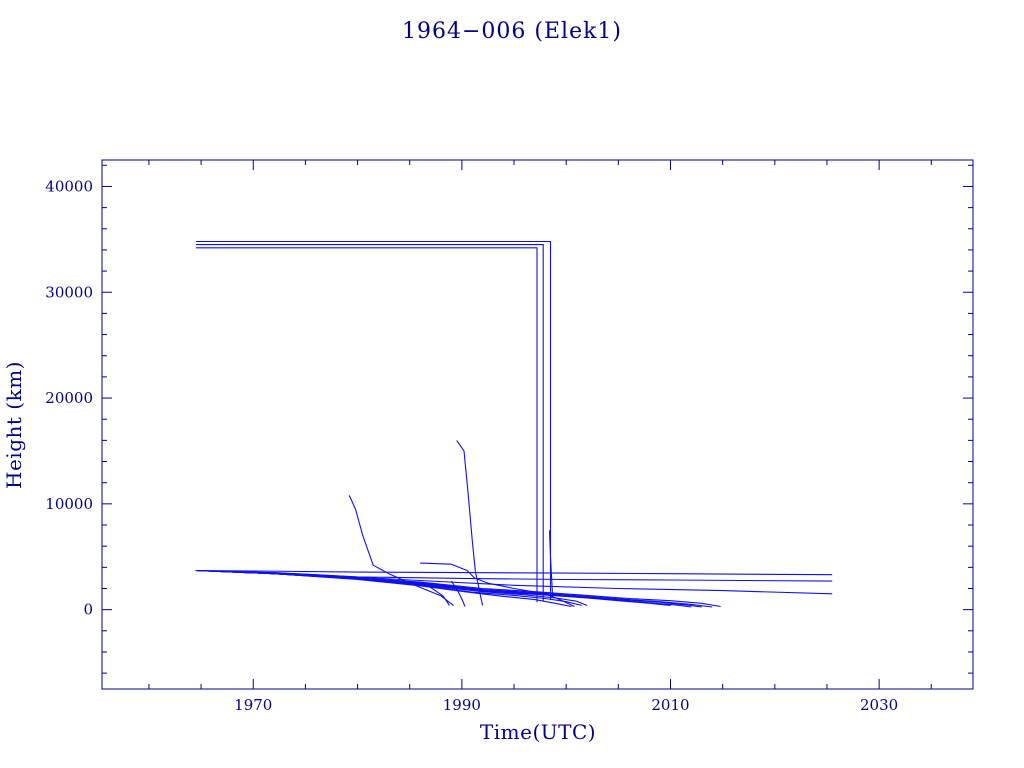 This screenshot has width=1024, height=768. Describe the element at coordinates (69, 292) in the screenshot. I see `y-tick-label-3: 30000` at that location.